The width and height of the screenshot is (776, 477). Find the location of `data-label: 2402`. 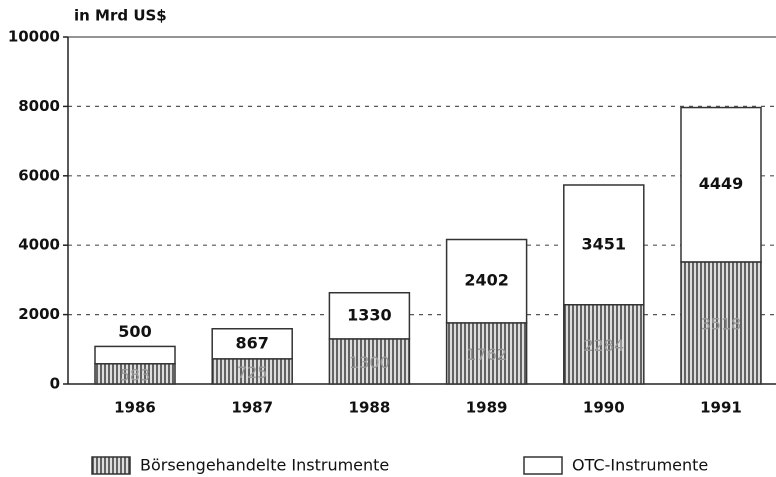

data-label: 2402 is located at coordinates (486, 280).